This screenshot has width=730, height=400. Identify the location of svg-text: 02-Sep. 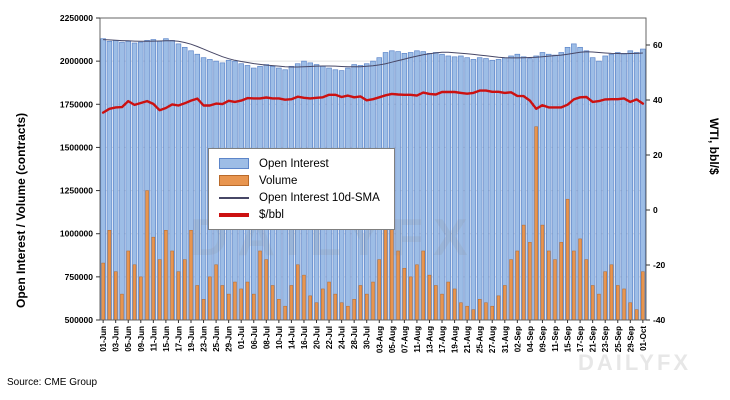
(517, 339).